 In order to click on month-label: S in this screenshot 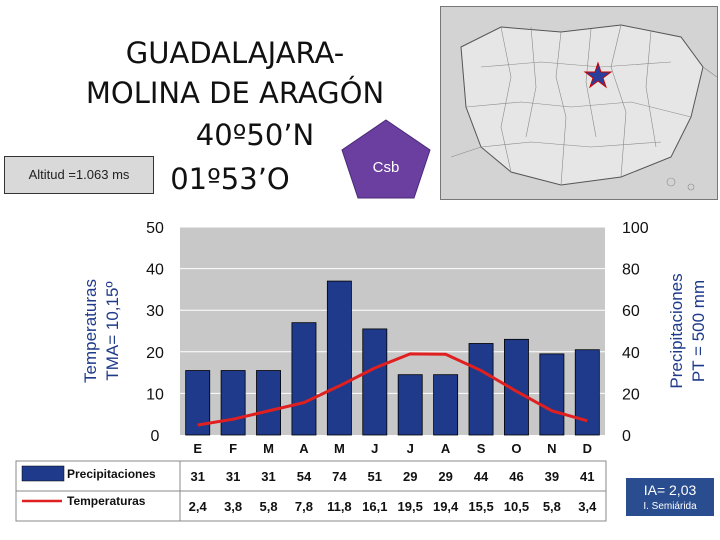, I will do `click(481, 448)`.